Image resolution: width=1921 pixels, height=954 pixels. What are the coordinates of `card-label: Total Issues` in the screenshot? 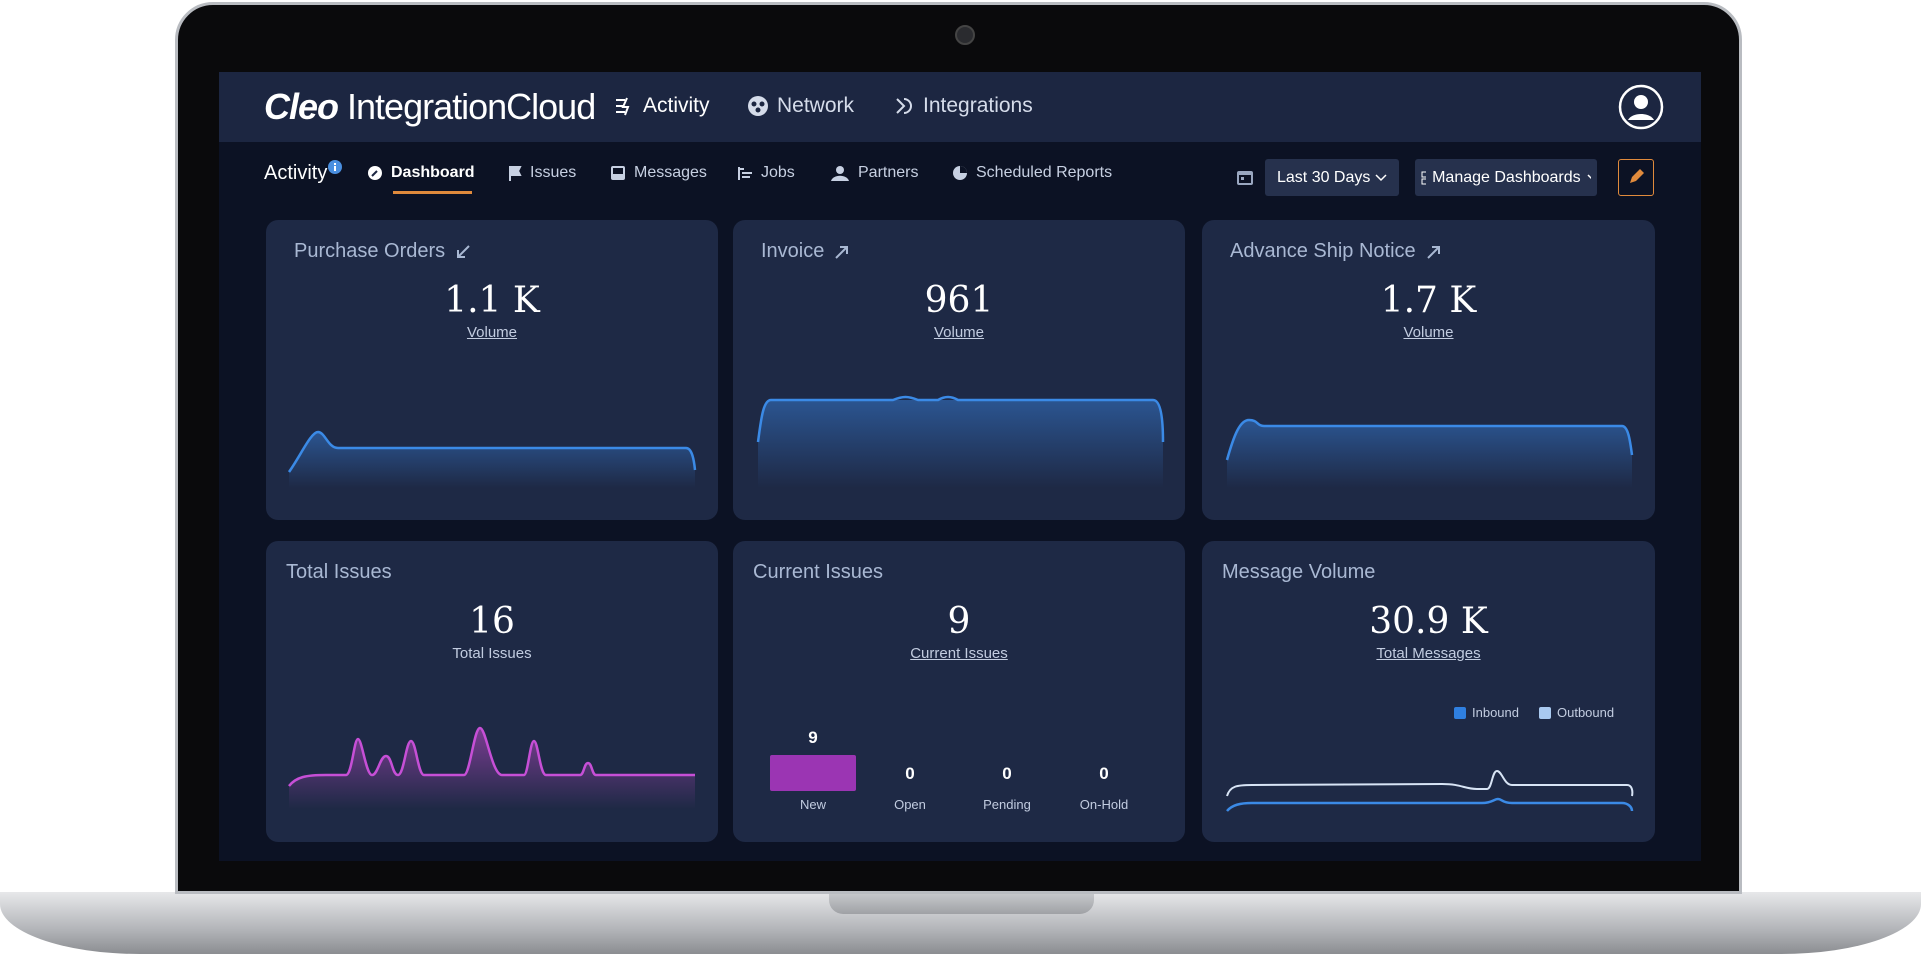 It's located at (492, 653).